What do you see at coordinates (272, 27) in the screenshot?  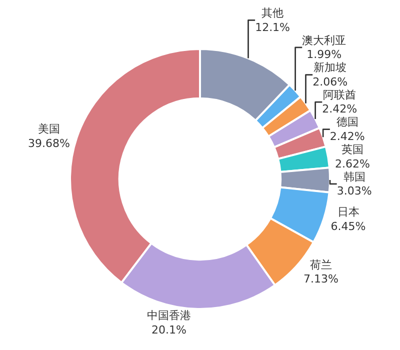 I see `data-label: 12.1%` at bounding box center [272, 27].